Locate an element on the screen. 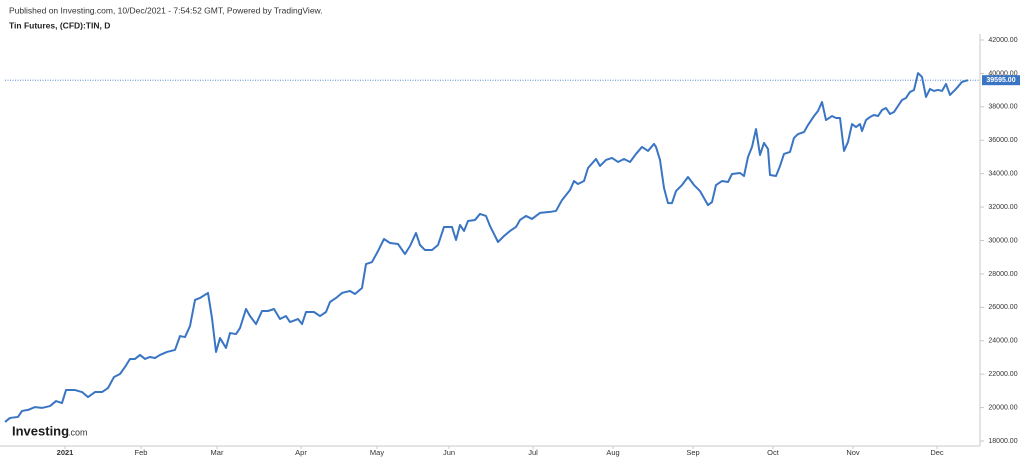  x-tick-label: Oct is located at coordinates (773, 452).